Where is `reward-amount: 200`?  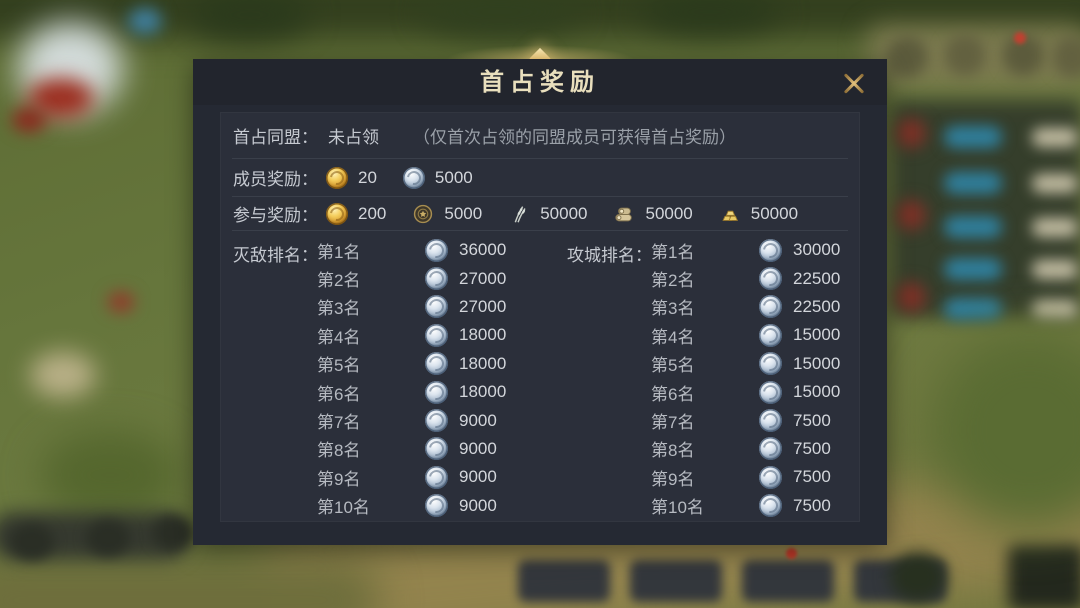
reward-amount: 200 is located at coordinates (372, 213).